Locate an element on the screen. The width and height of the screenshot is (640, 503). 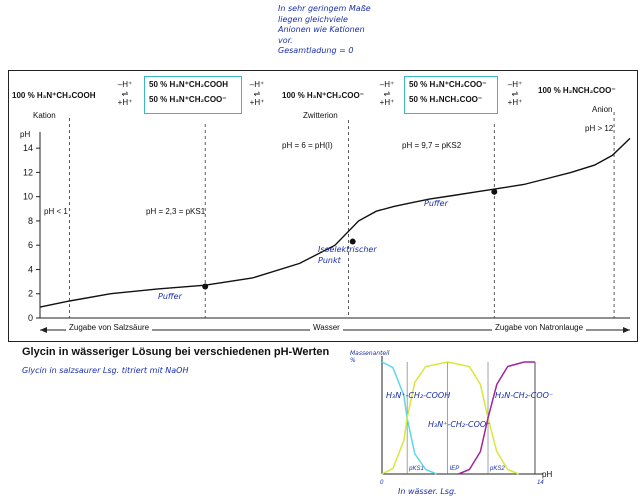
annotation-ph-gt-12: pH > 12 is located at coordinates (599, 128).